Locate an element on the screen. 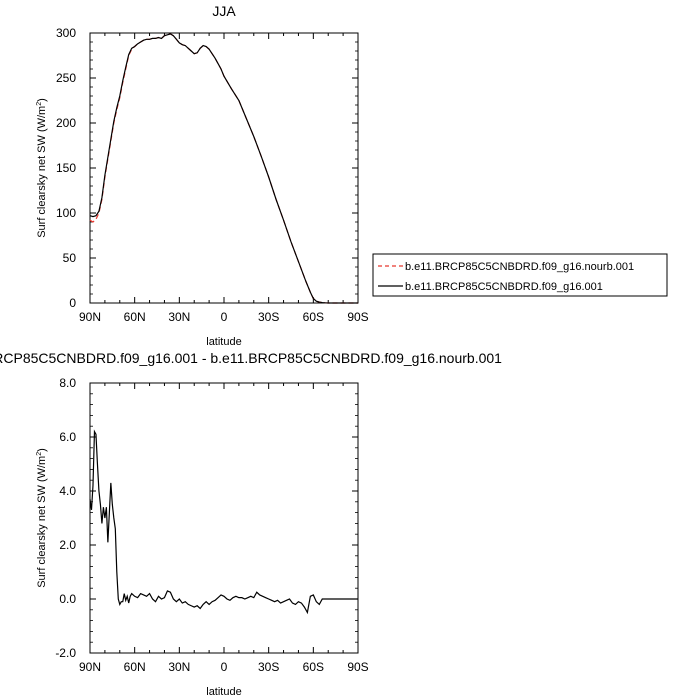 The width and height of the screenshot is (700, 700). top-x-tick-labels: 90N 60N 30N 0 30S 60S 90S is located at coordinates (224, 317).